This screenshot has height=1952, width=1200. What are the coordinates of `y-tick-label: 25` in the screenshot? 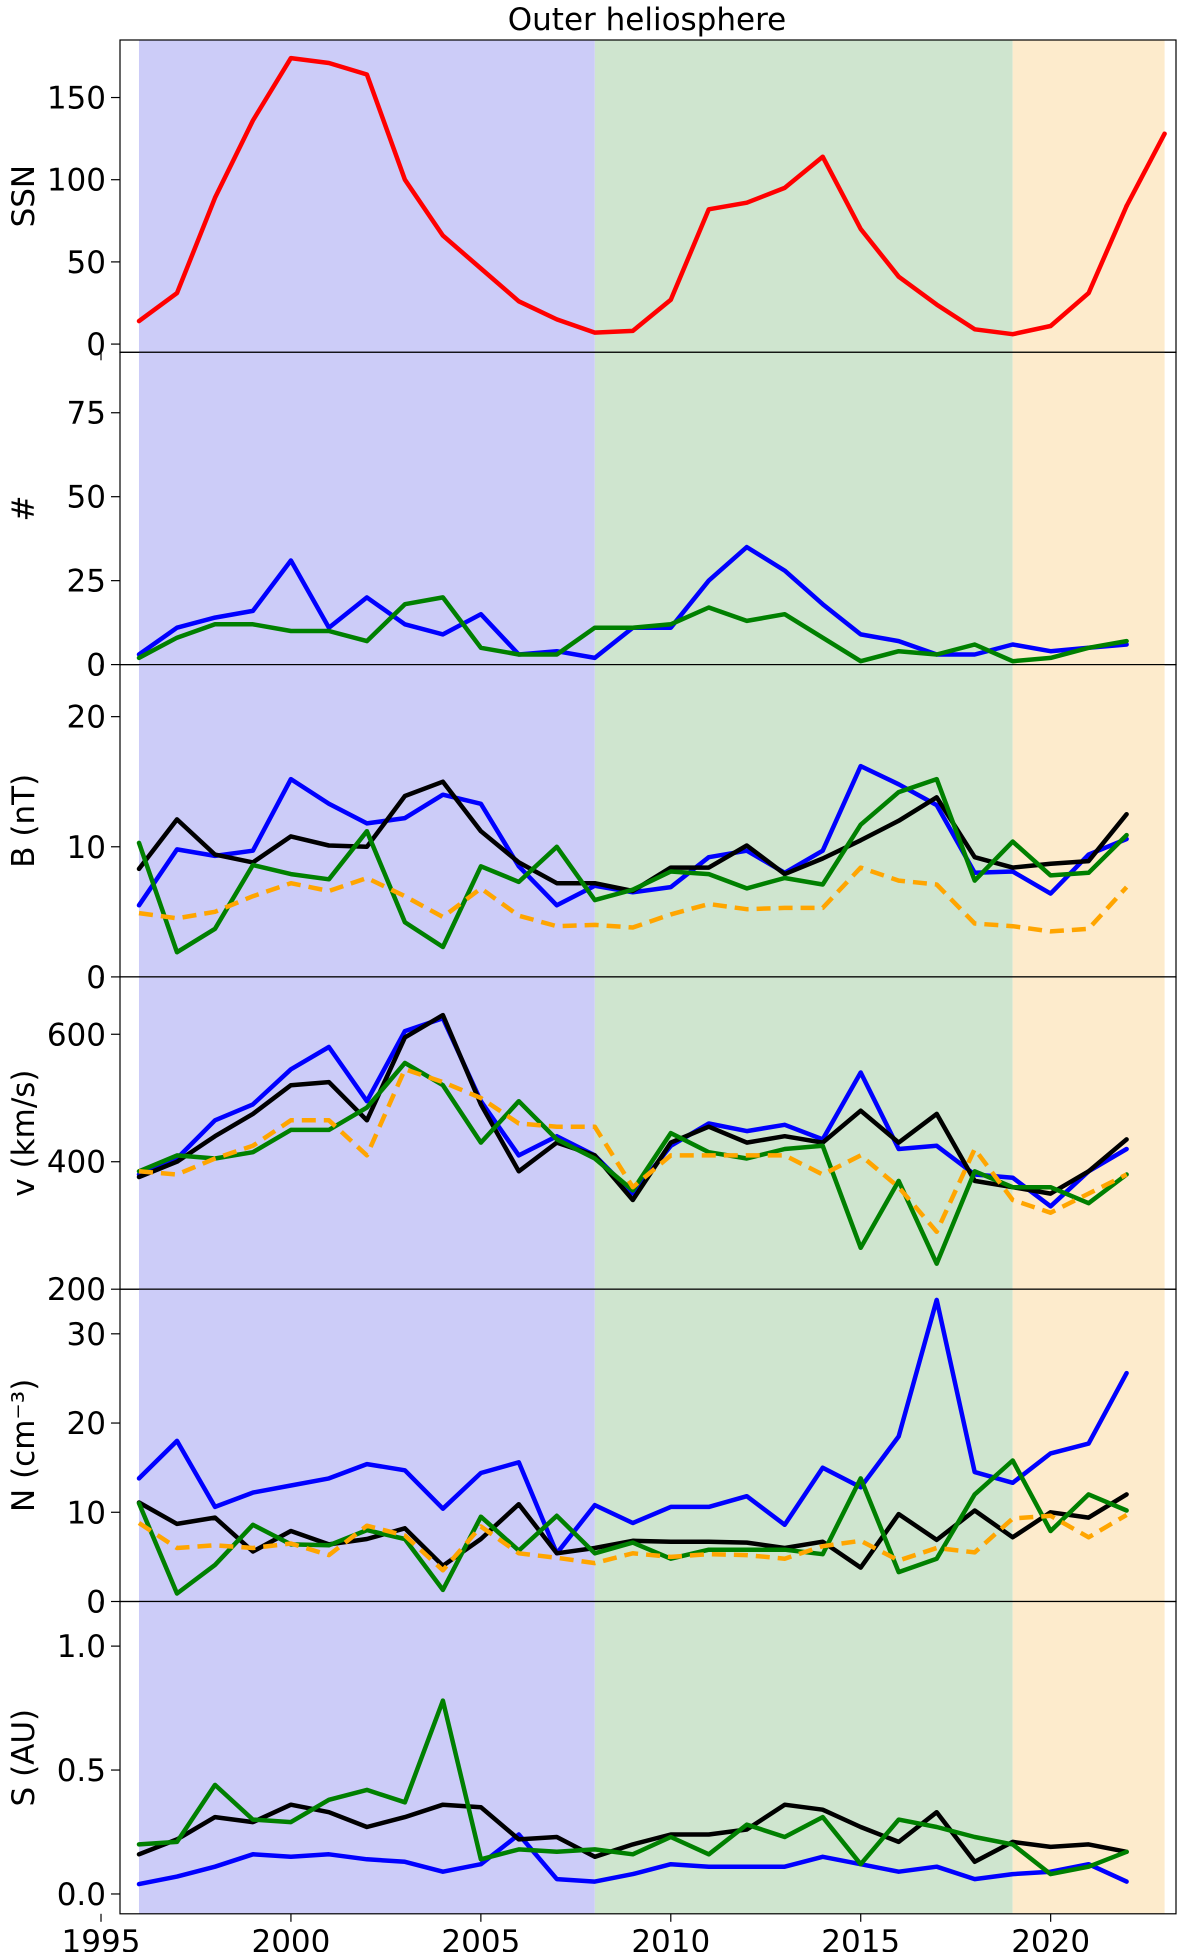 It's located at (86, 582).